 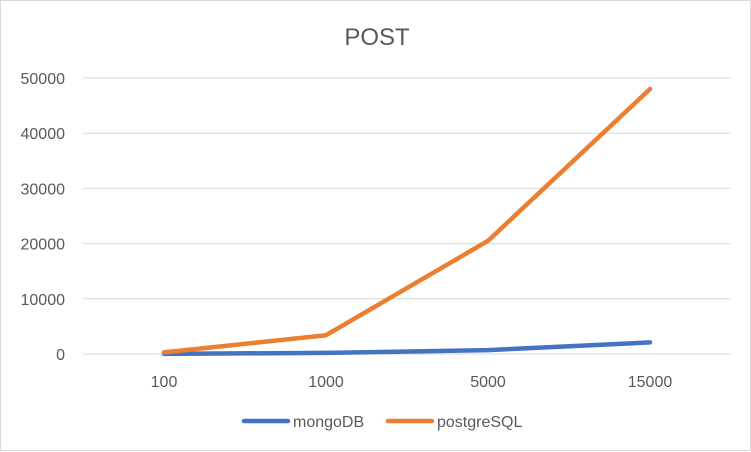 What do you see at coordinates (479, 422) in the screenshot?
I see `legend-label-postgresql: postgreSQL` at bounding box center [479, 422].